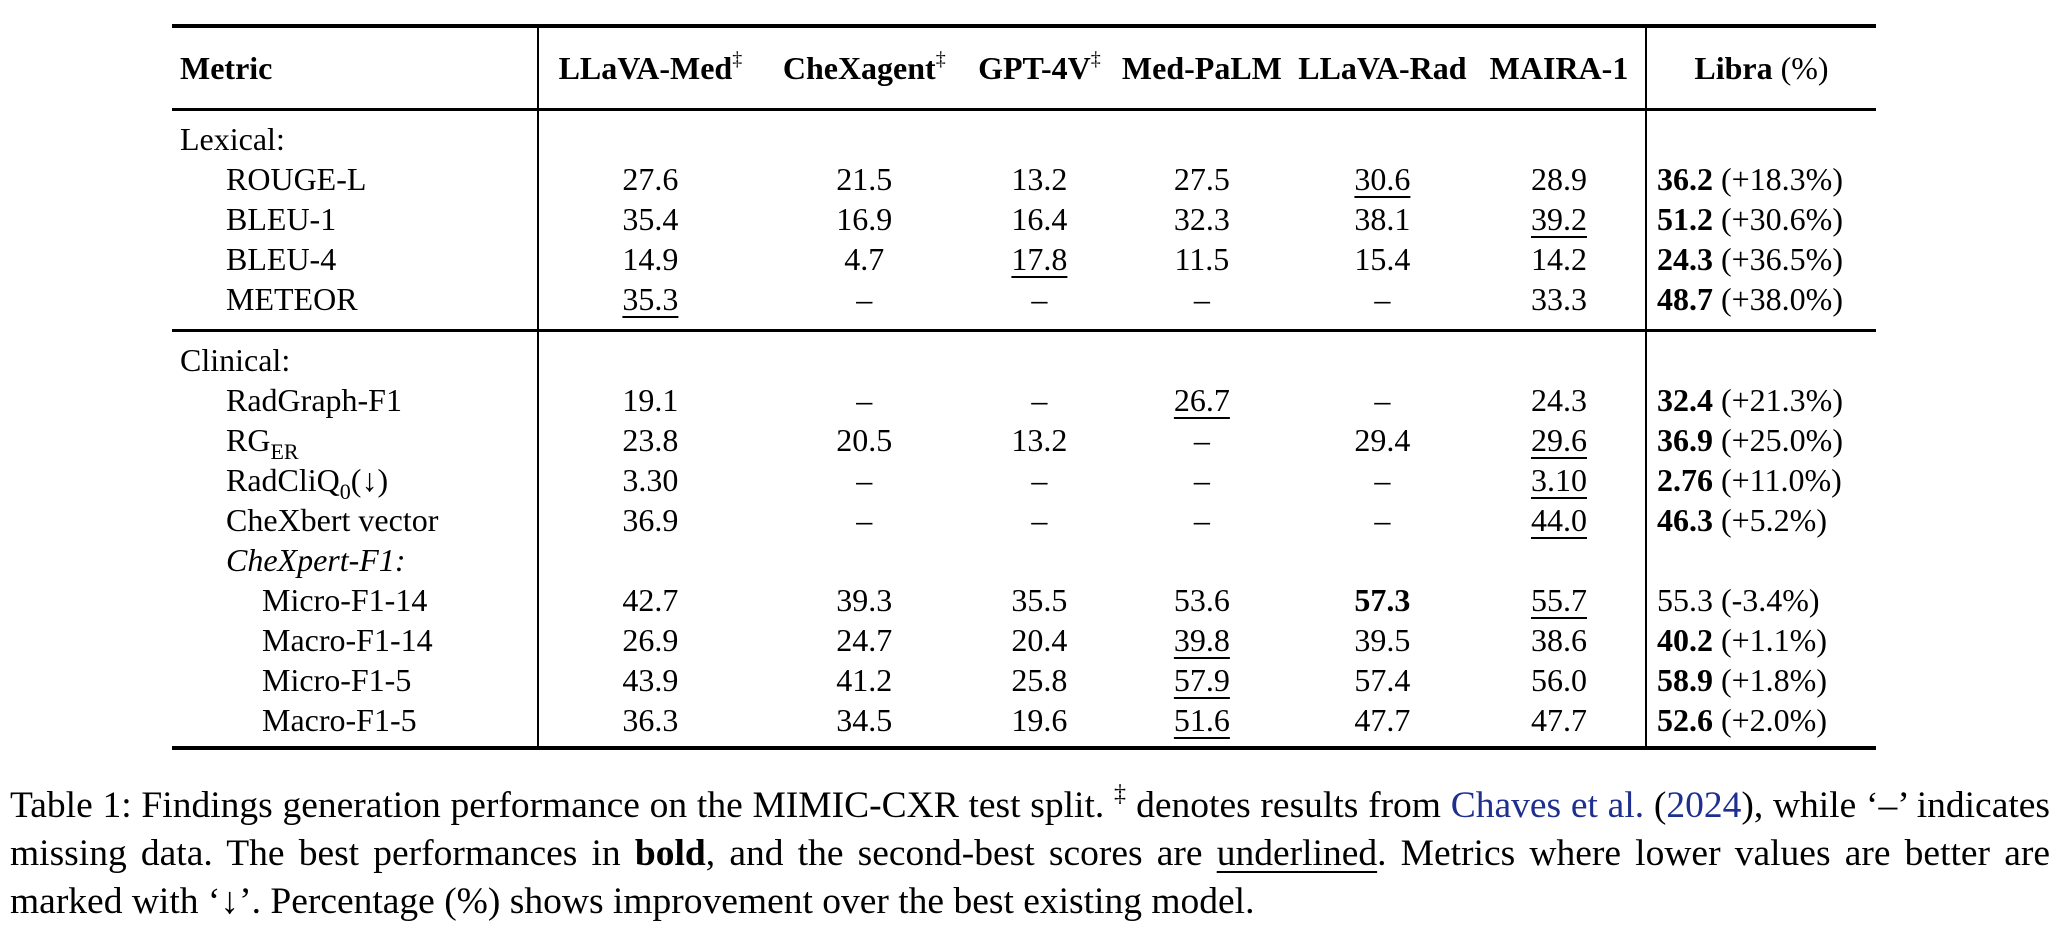  I want to click on libra-score: 2.76, so click(1684, 480).